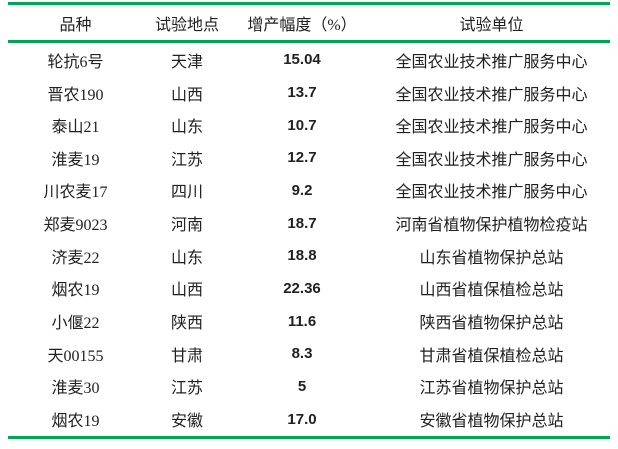 This screenshot has height=449, width=618. I want to click on cell-unit: 河南省植物保护植物检疫站, so click(491, 226).